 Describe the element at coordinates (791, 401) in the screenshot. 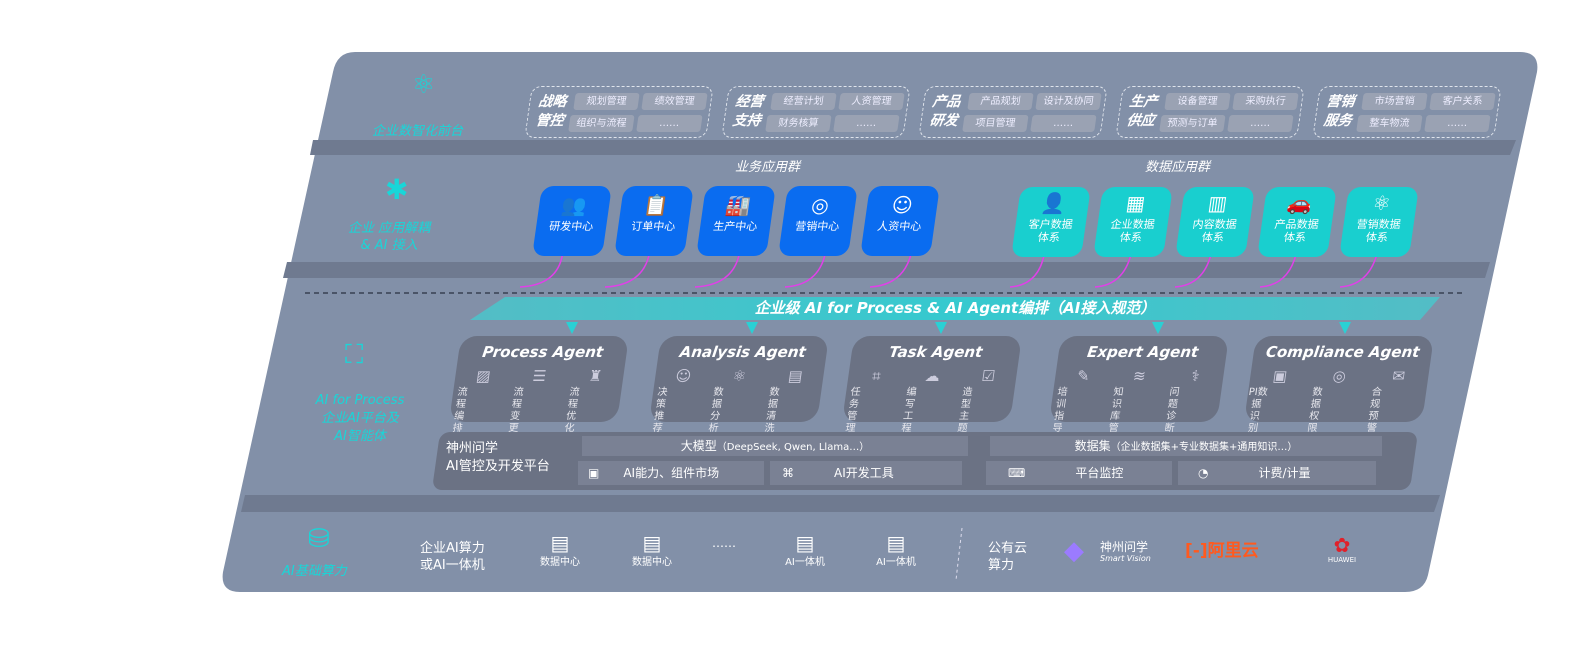

I see `agent-capability: ▤ 数据清洗` at that location.